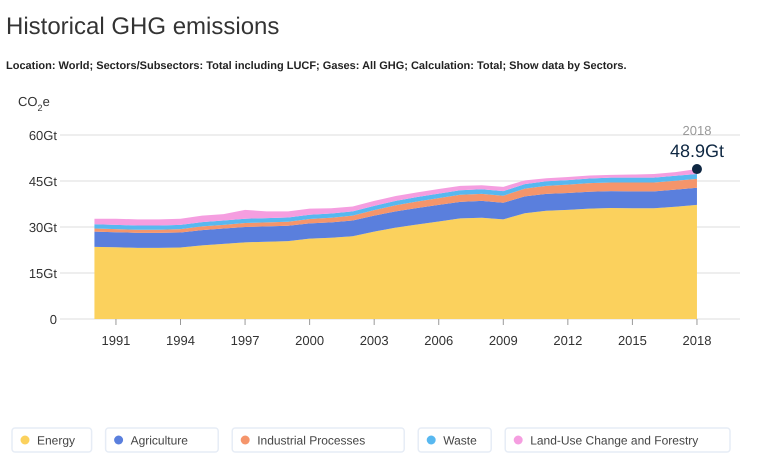  Describe the element at coordinates (309, 340) in the screenshot. I see `x-tick-label: 2000` at that location.